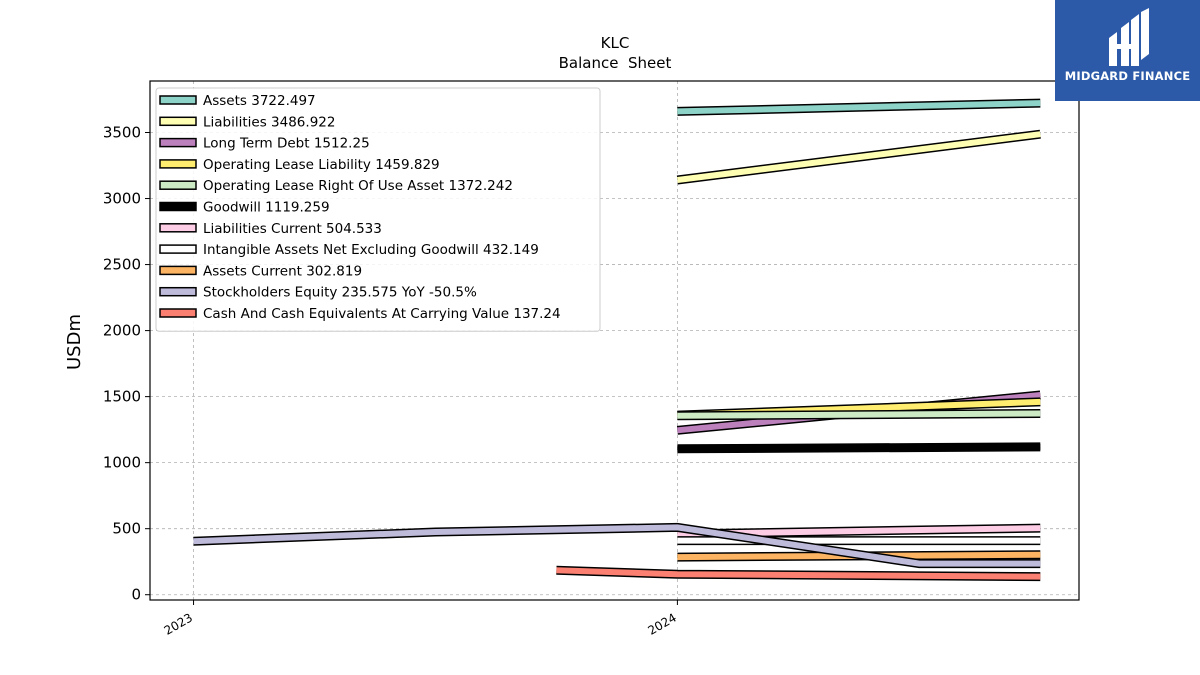  Describe the element at coordinates (122, 397) in the screenshot. I see `y-tick-label: 1500` at that location.